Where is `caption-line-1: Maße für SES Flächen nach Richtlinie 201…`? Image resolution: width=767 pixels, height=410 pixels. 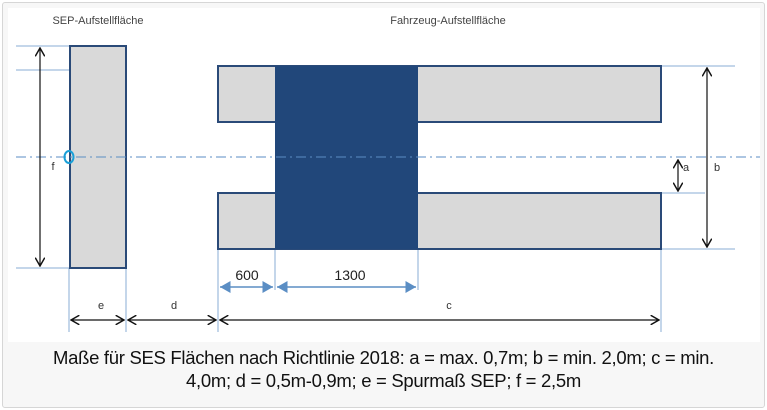 caption-line-1: Maße für SES Flächen nach Richtlinie 201… is located at coordinates (383, 357).